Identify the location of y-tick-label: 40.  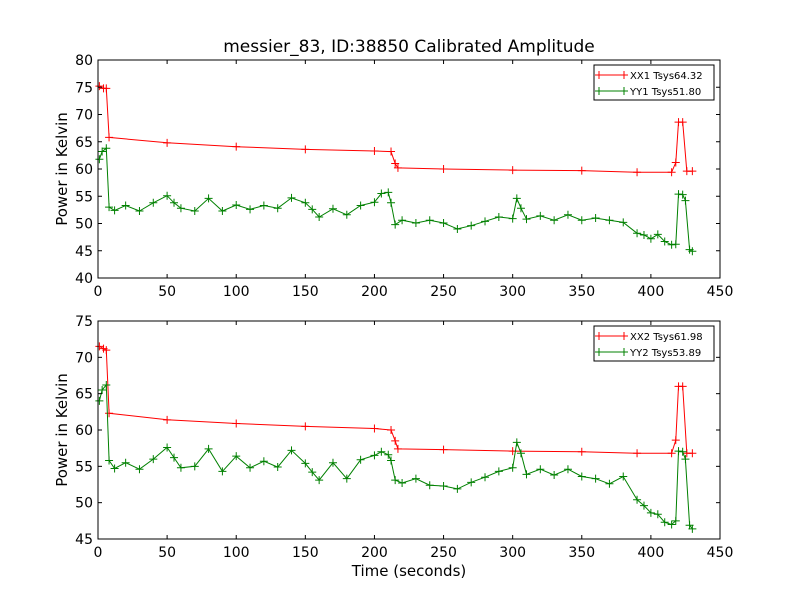
(84, 279).